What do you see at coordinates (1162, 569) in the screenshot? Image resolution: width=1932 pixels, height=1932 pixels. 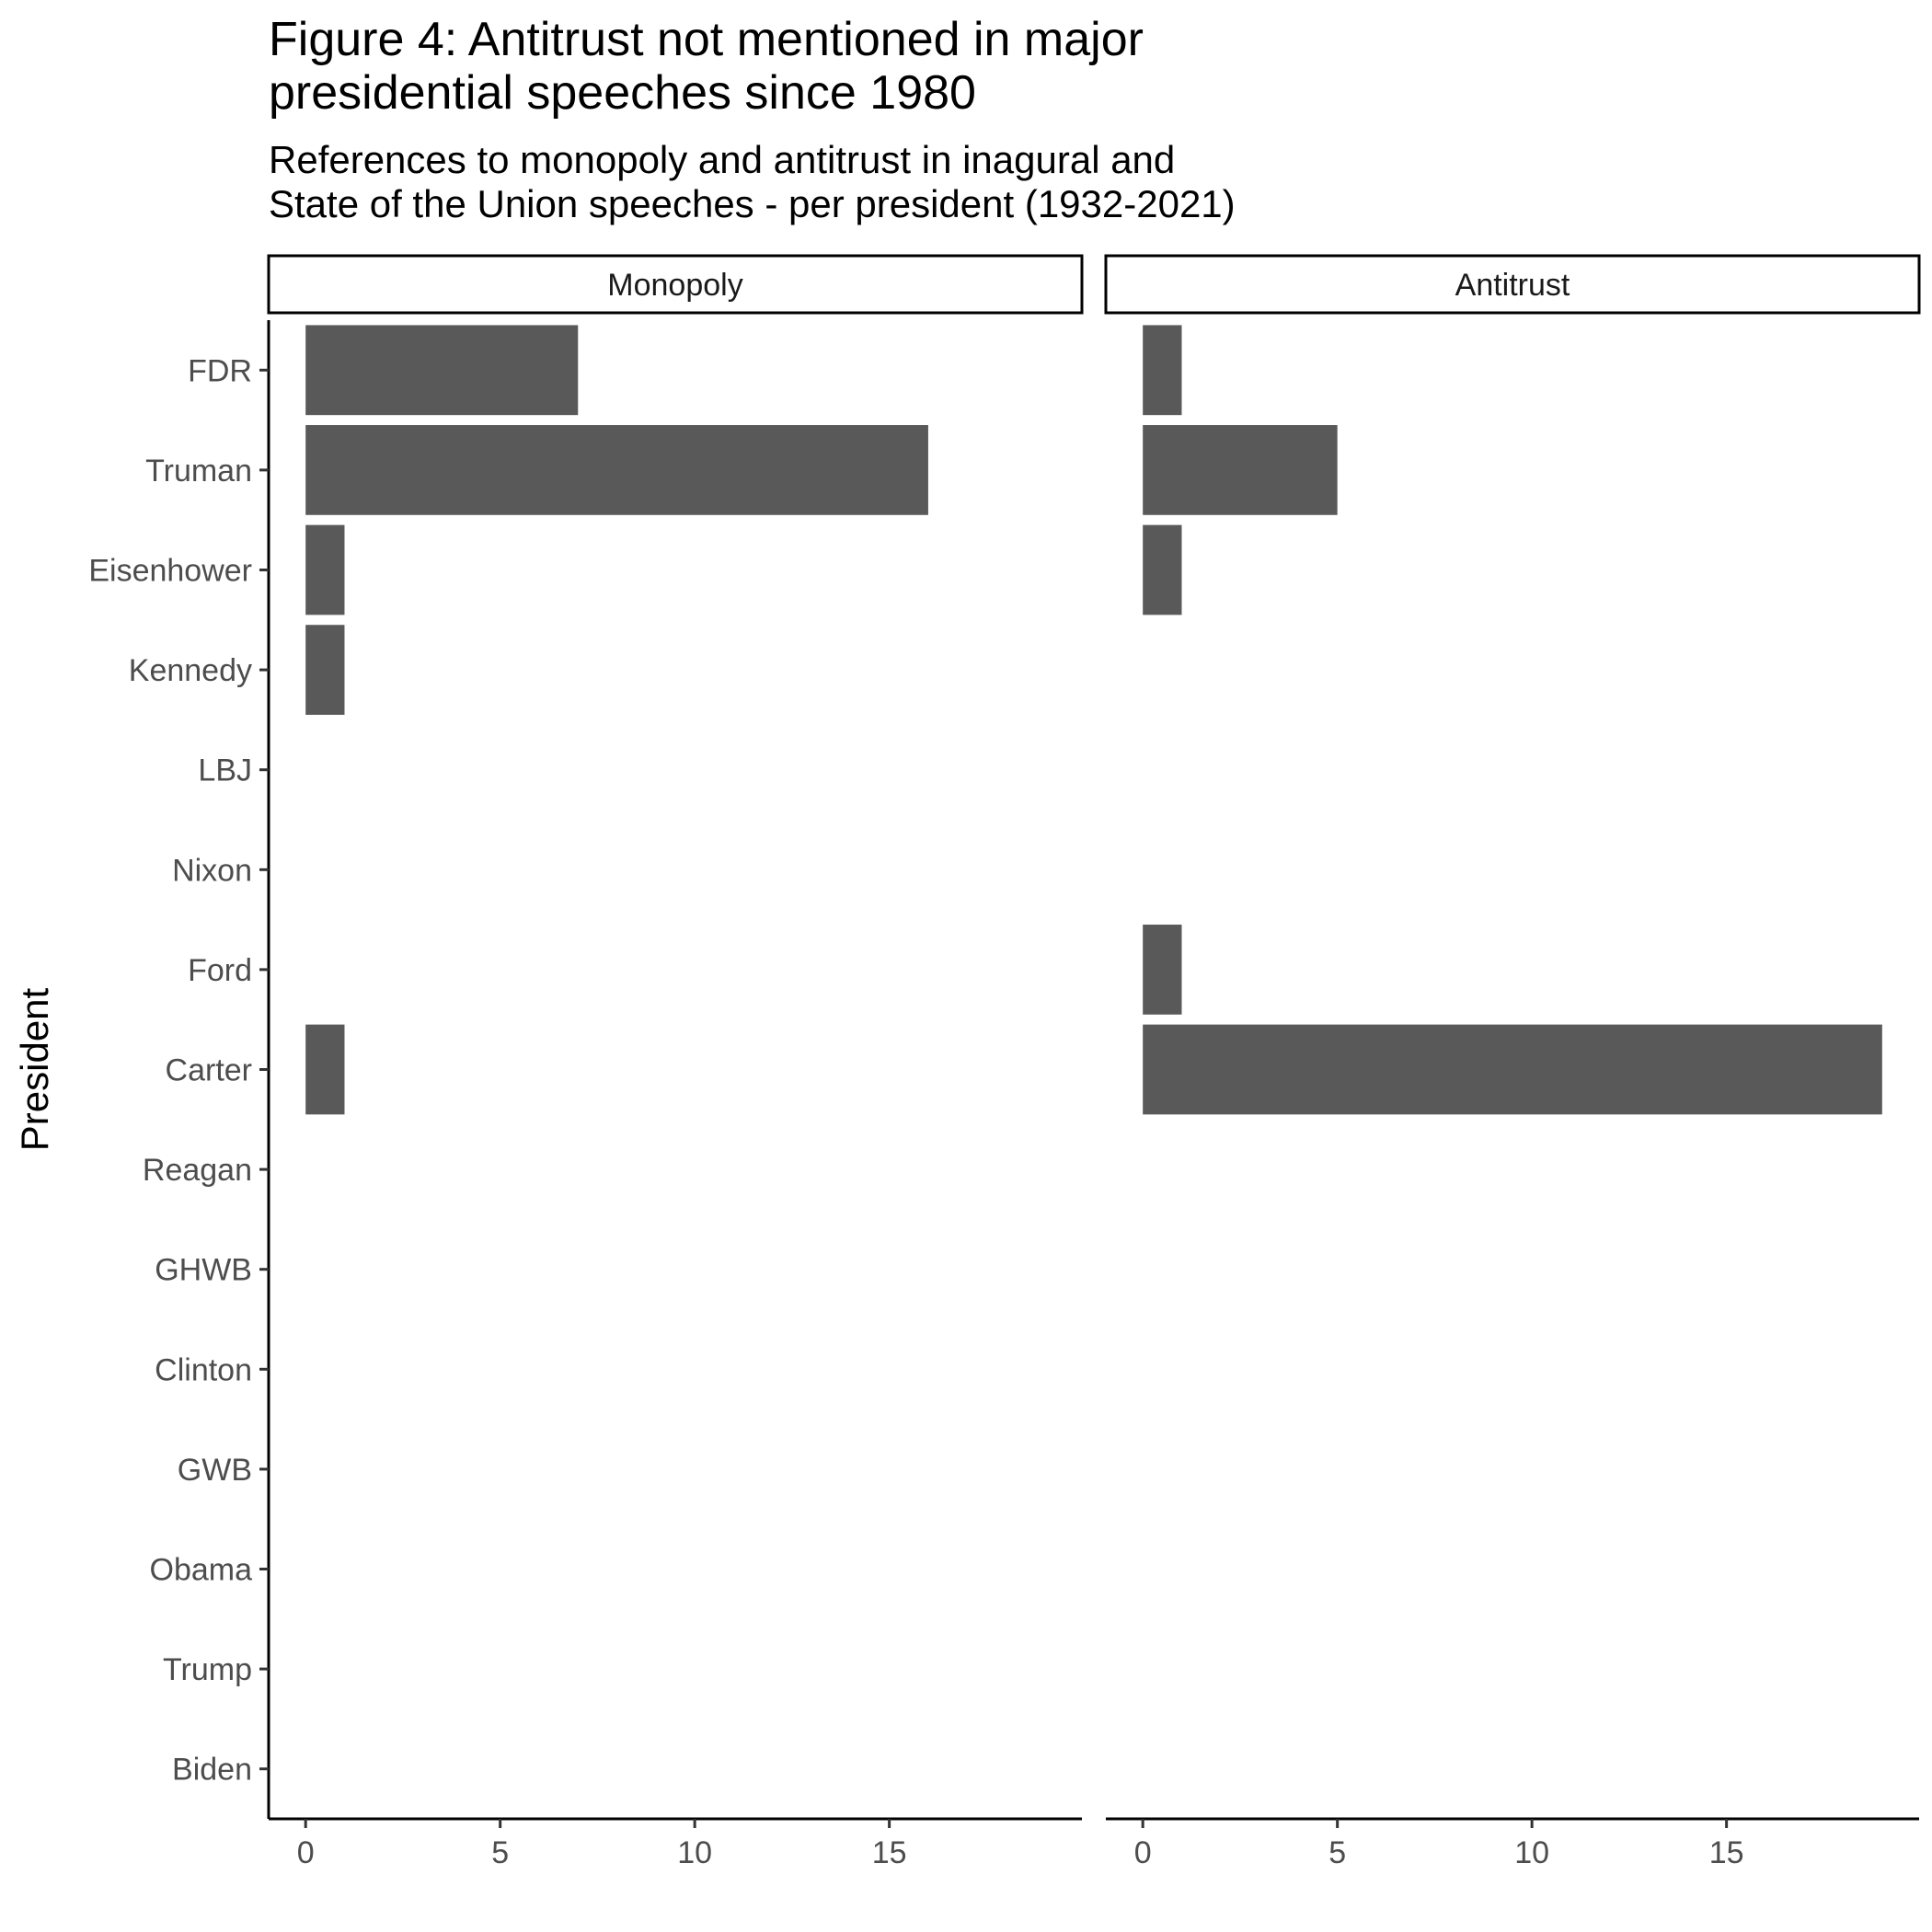 I see `bar-antitrust-eisenhower` at bounding box center [1162, 569].